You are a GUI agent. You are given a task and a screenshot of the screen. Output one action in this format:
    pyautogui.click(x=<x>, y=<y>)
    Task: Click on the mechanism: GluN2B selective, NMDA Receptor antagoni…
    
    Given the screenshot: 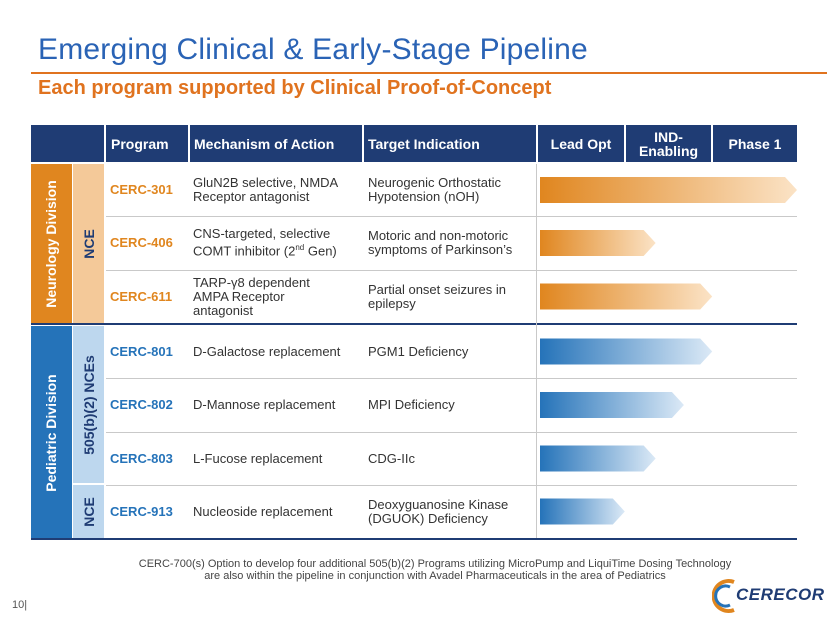 What is the action you would take?
    pyautogui.click(x=265, y=189)
    